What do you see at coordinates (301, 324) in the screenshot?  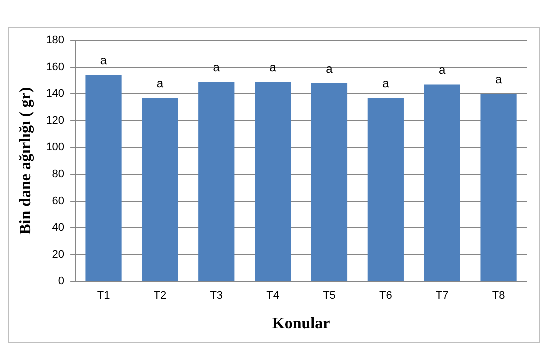 I see `x-axis-title: Konular` at bounding box center [301, 324].